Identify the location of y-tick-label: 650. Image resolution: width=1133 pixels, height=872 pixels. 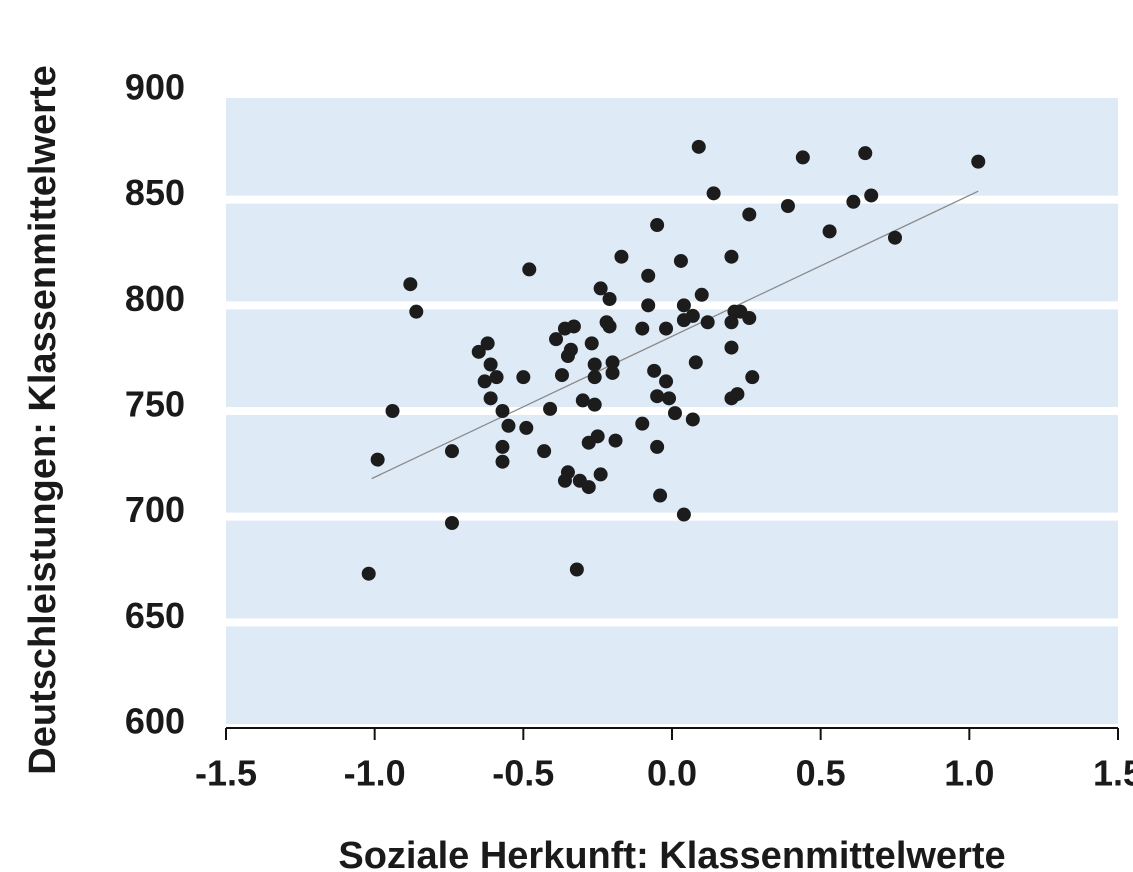
(155, 615).